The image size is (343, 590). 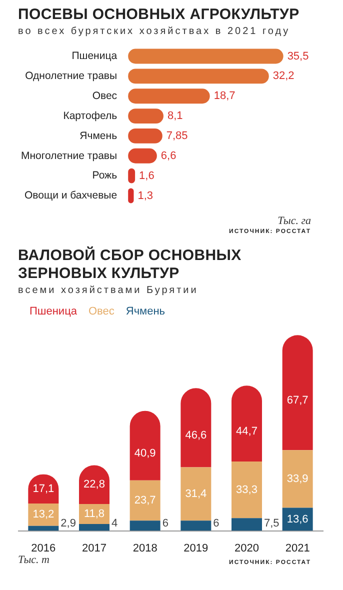 I want to click on data-label: 22,8, so click(x=94, y=484).